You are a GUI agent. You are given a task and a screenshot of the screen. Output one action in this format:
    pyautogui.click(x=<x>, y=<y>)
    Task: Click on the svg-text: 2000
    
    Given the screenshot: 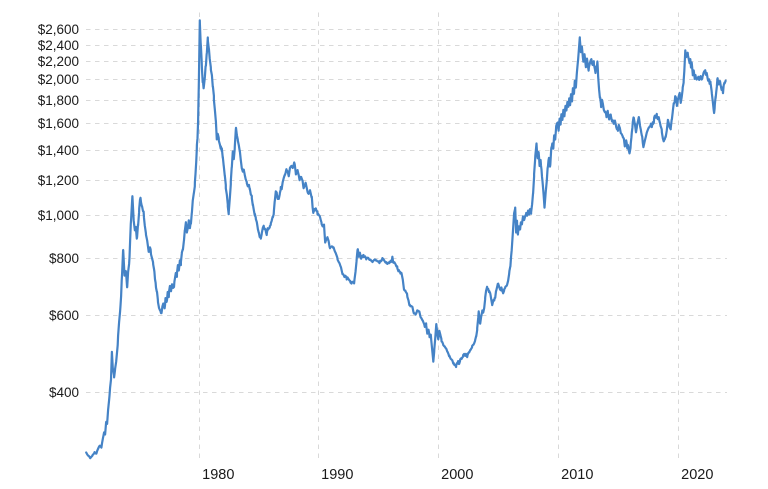 What is the action you would take?
    pyautogui.click(x=457, y=475)
    